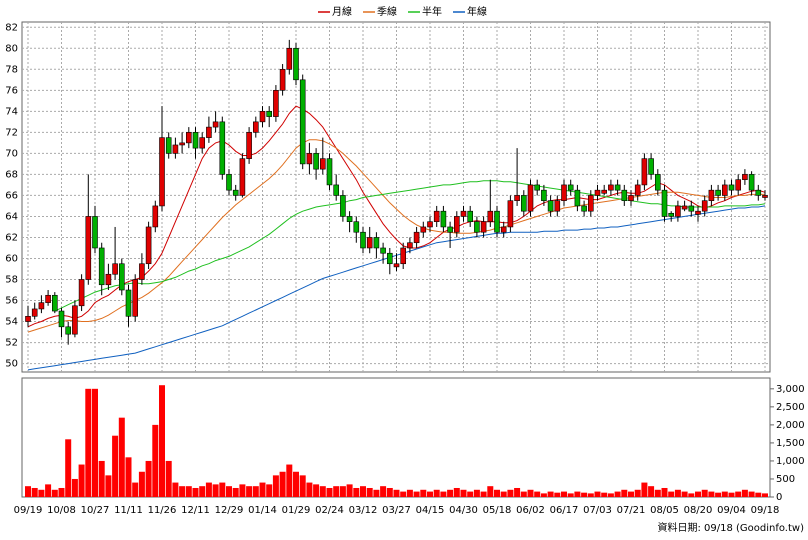 The image size is (808, 540). Describe the element at coordinates (11, 90) in the screenshot. I see `y-tick-label: 76` at that location.